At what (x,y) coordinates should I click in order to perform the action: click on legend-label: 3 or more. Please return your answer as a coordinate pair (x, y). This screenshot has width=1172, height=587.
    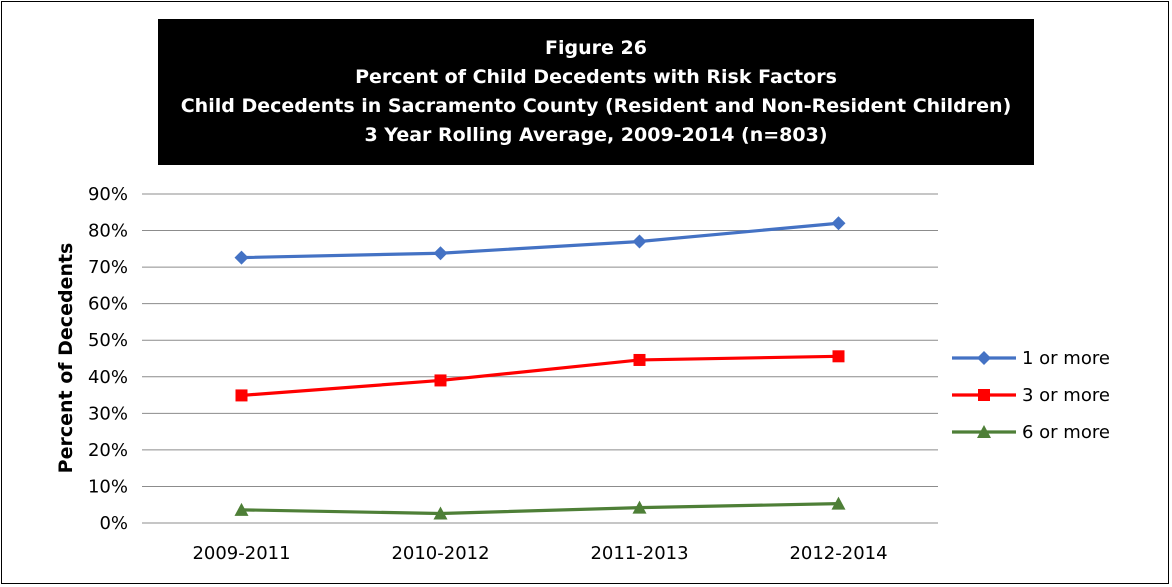
    Looking at the image, I should click on (1066, 395).